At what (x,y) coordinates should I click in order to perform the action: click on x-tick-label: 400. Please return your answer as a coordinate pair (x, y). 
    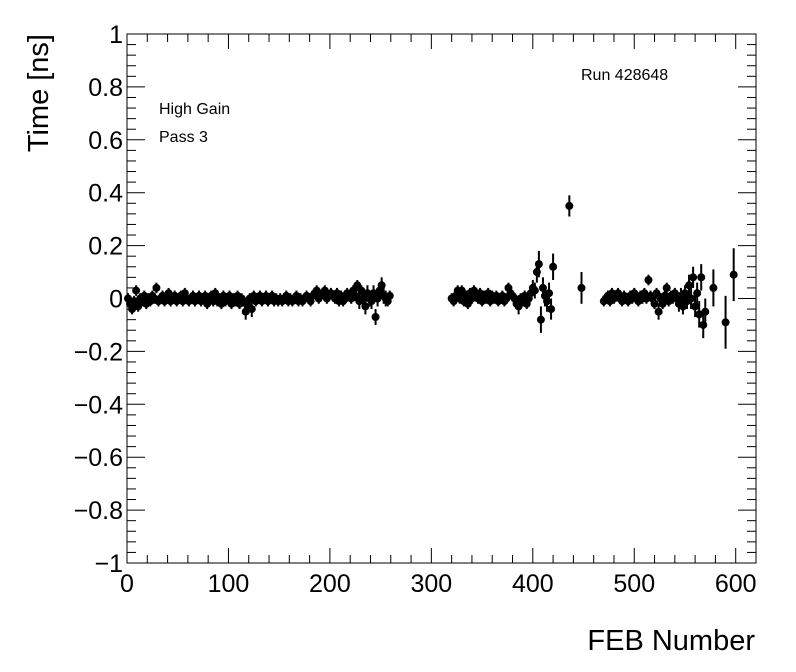
    Looking at the image, I should click on (533, 584).